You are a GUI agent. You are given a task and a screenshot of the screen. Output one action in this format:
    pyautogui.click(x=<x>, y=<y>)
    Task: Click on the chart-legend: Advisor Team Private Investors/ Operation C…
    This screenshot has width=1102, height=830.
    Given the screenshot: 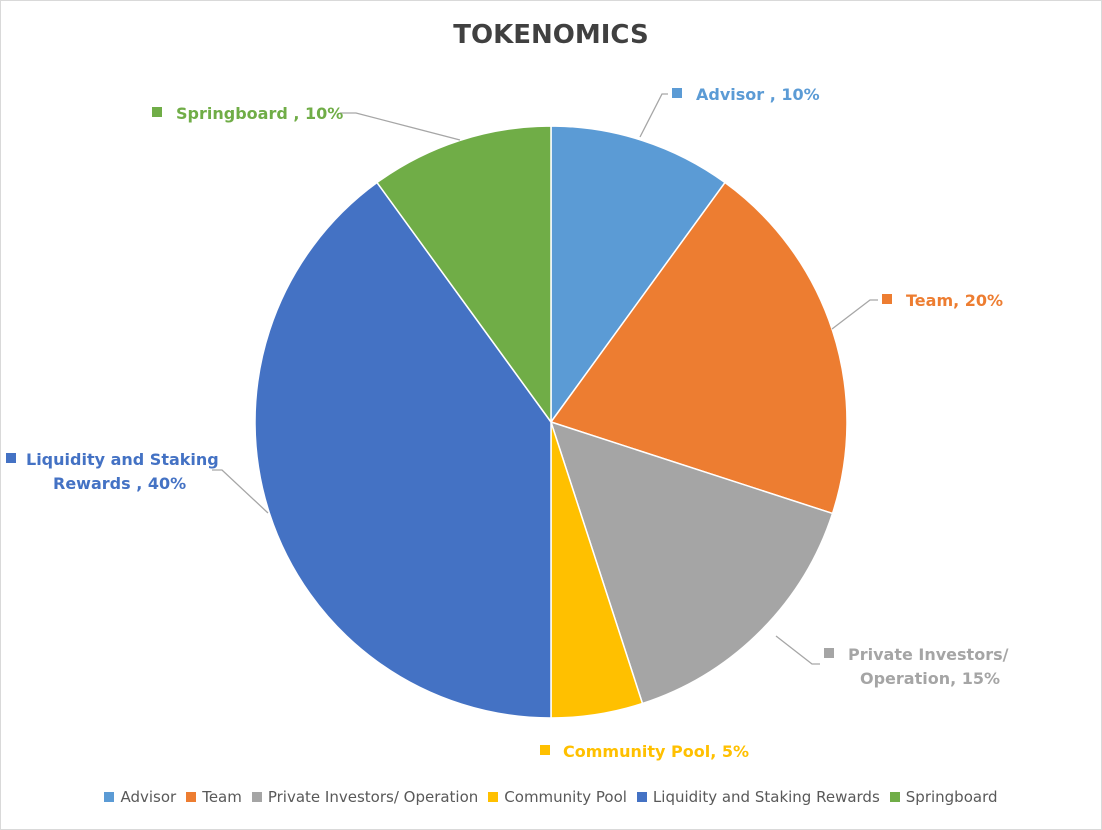 What is the action you would take?
    pyautogui.click(x=551, y=797)
    